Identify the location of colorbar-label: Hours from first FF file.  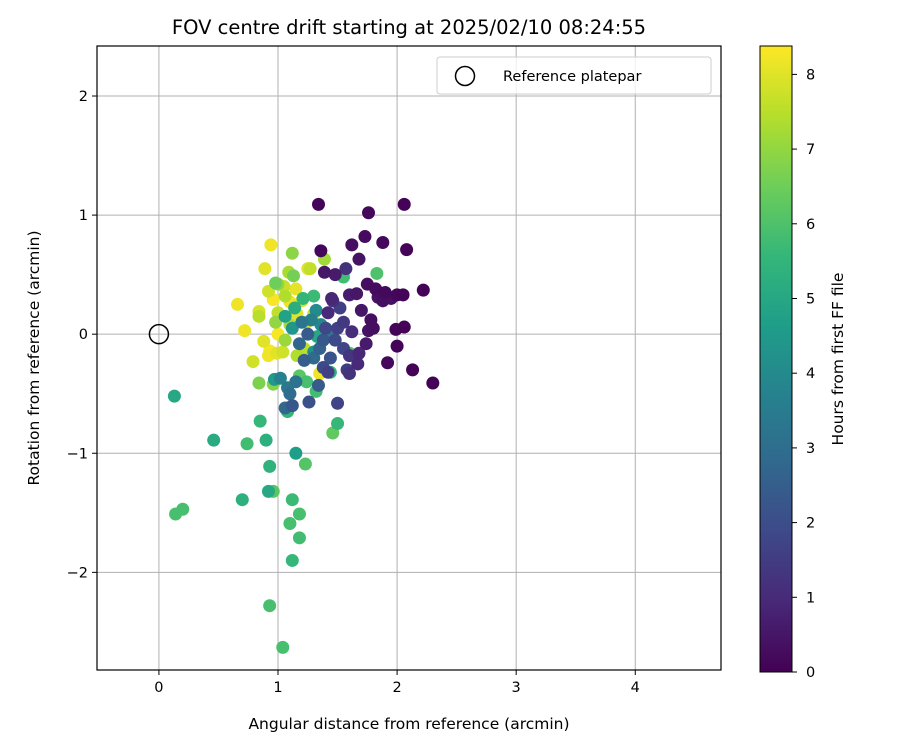
(838, 359).